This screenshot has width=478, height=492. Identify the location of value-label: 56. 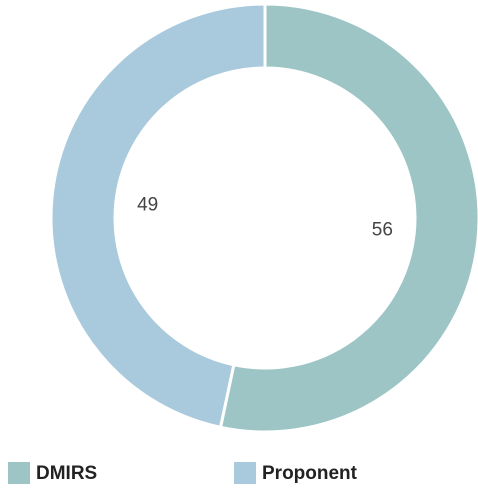
(382, 229).